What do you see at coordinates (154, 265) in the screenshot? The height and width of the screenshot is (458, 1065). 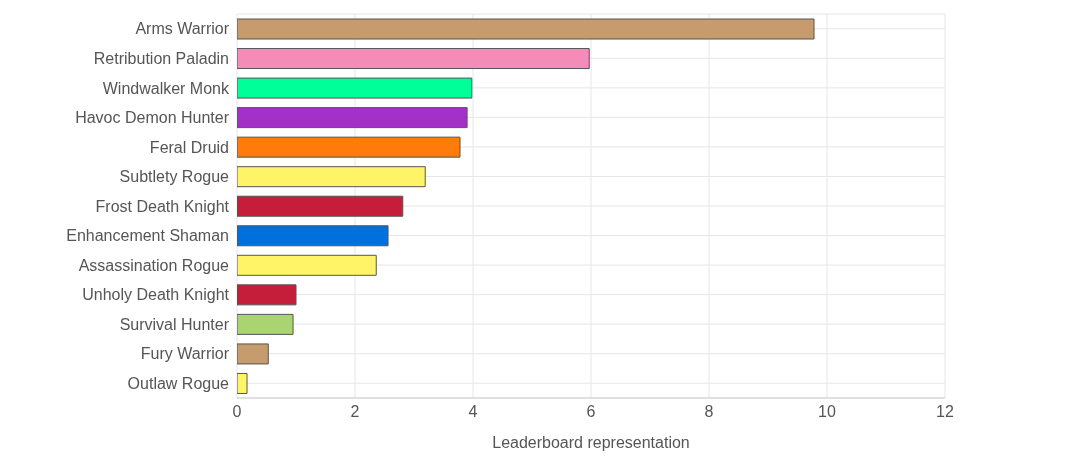 I see `y-tick-label: Assassination Rogue` at bounding box center [154, 265].